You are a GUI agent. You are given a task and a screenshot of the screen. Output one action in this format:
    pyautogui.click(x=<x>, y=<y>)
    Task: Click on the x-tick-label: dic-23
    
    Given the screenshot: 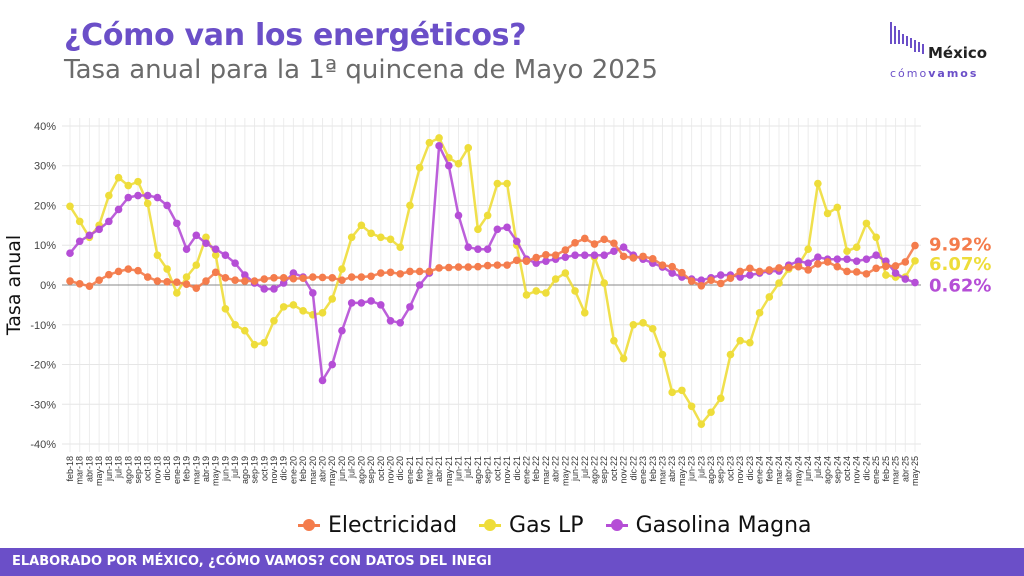 What is the action you would take?
    pyautogui.click(x=750, y=468)
    